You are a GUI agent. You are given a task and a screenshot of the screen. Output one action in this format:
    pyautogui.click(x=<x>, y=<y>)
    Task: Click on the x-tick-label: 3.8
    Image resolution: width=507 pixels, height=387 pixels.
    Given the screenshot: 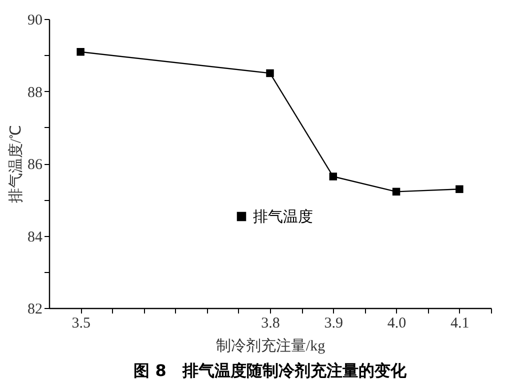 What is the action you would take?
    pyautogui.click(x=270, y=324)
    